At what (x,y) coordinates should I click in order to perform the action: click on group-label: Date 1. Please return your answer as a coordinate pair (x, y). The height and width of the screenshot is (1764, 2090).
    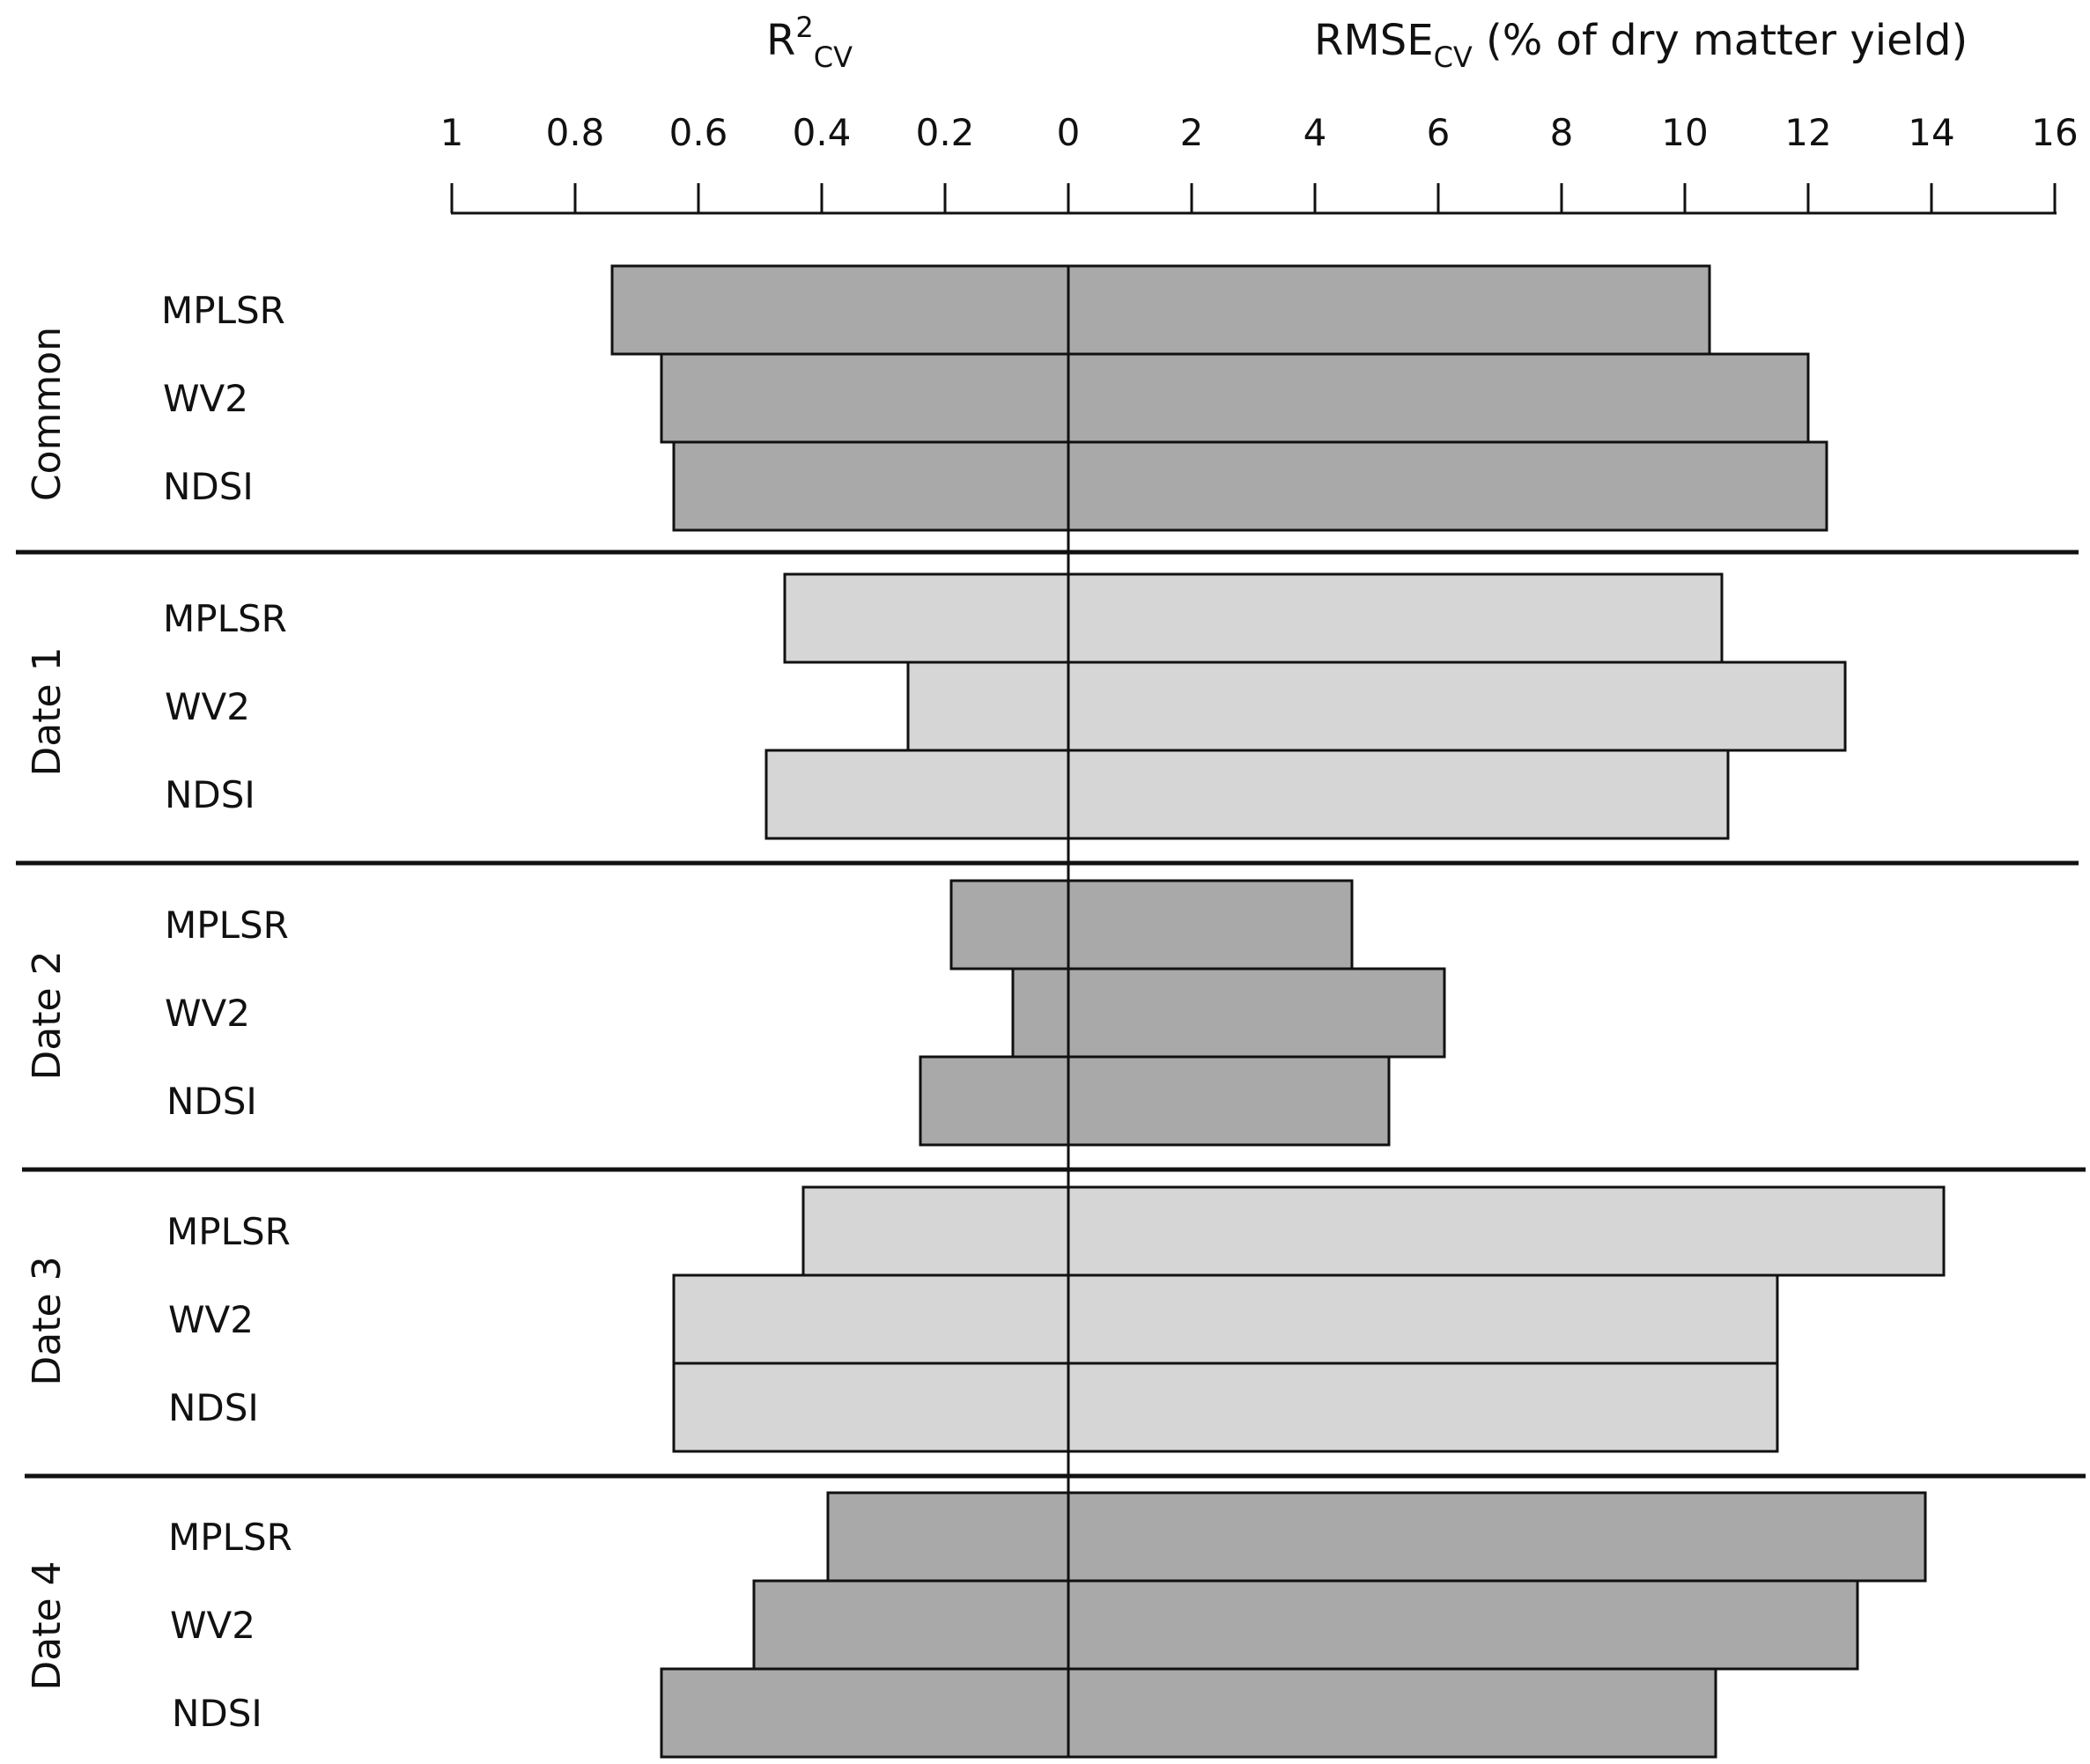
    Looking at the image, I should click on (47, 711).